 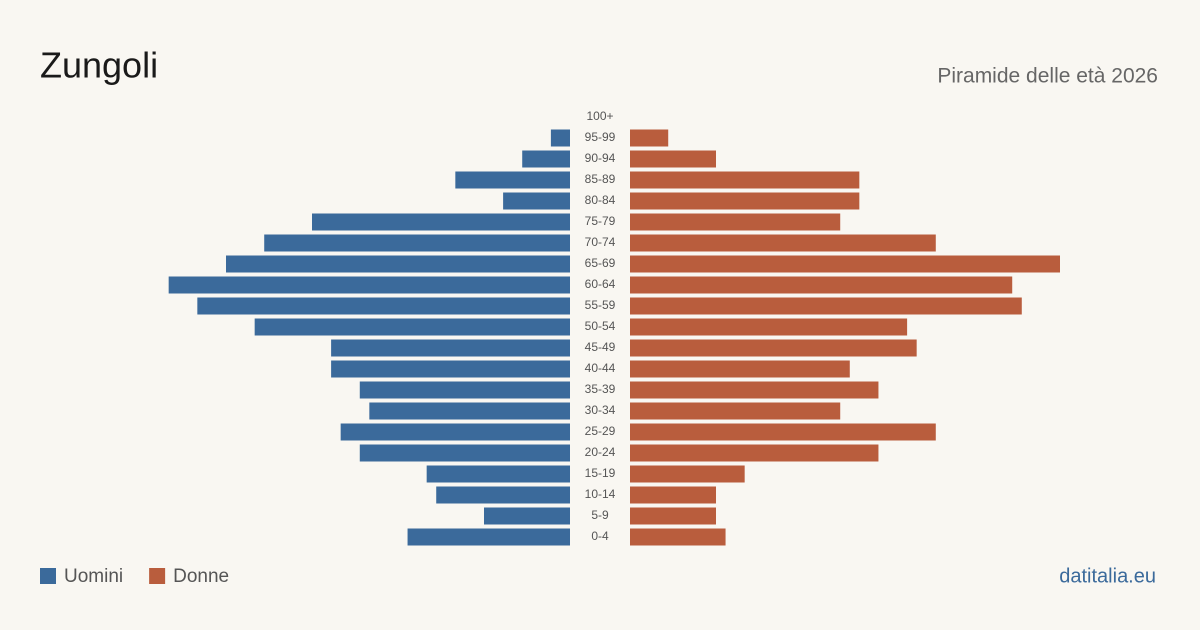 What do you see at coordinates (600, 179) in the screenshot?
I see `age-label: 85-89` at bounding box center [600, 179].